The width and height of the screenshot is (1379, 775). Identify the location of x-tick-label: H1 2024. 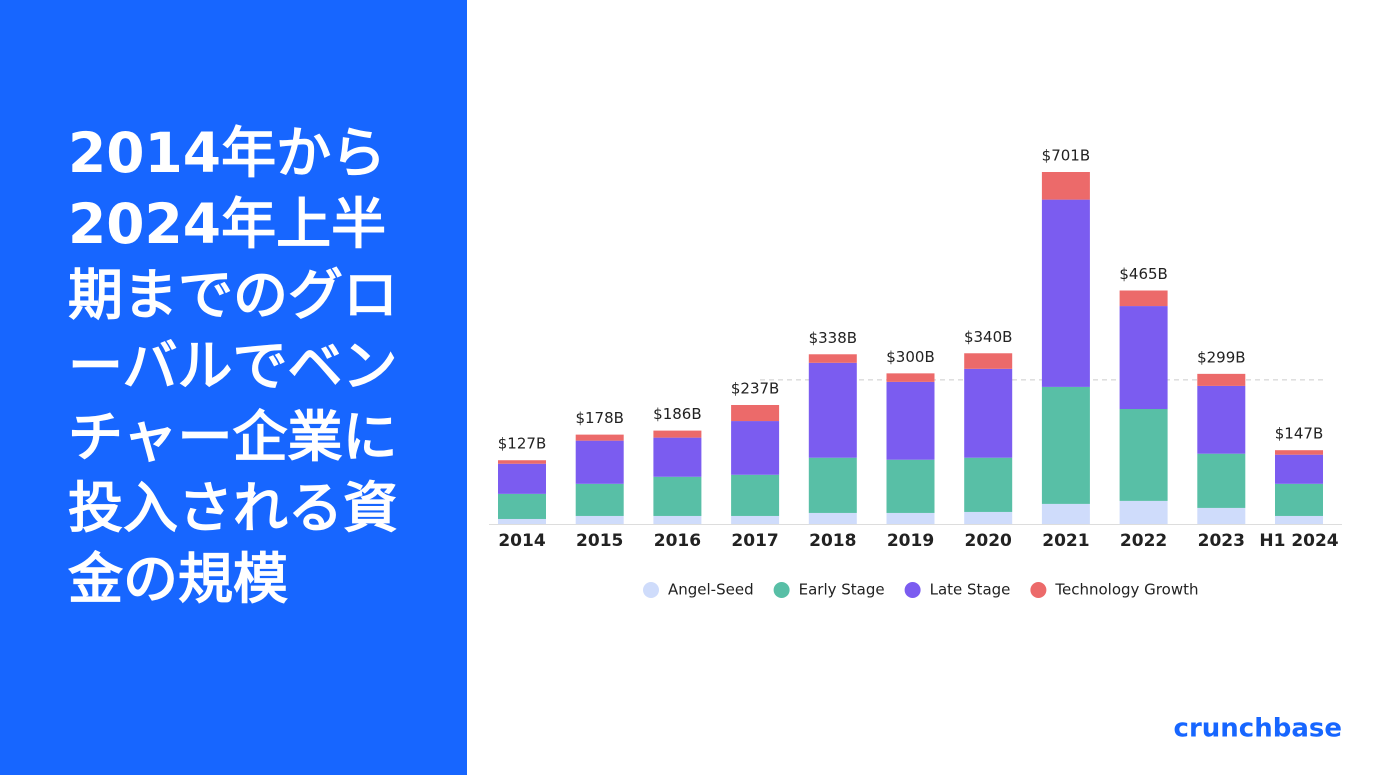
(1298, 541).